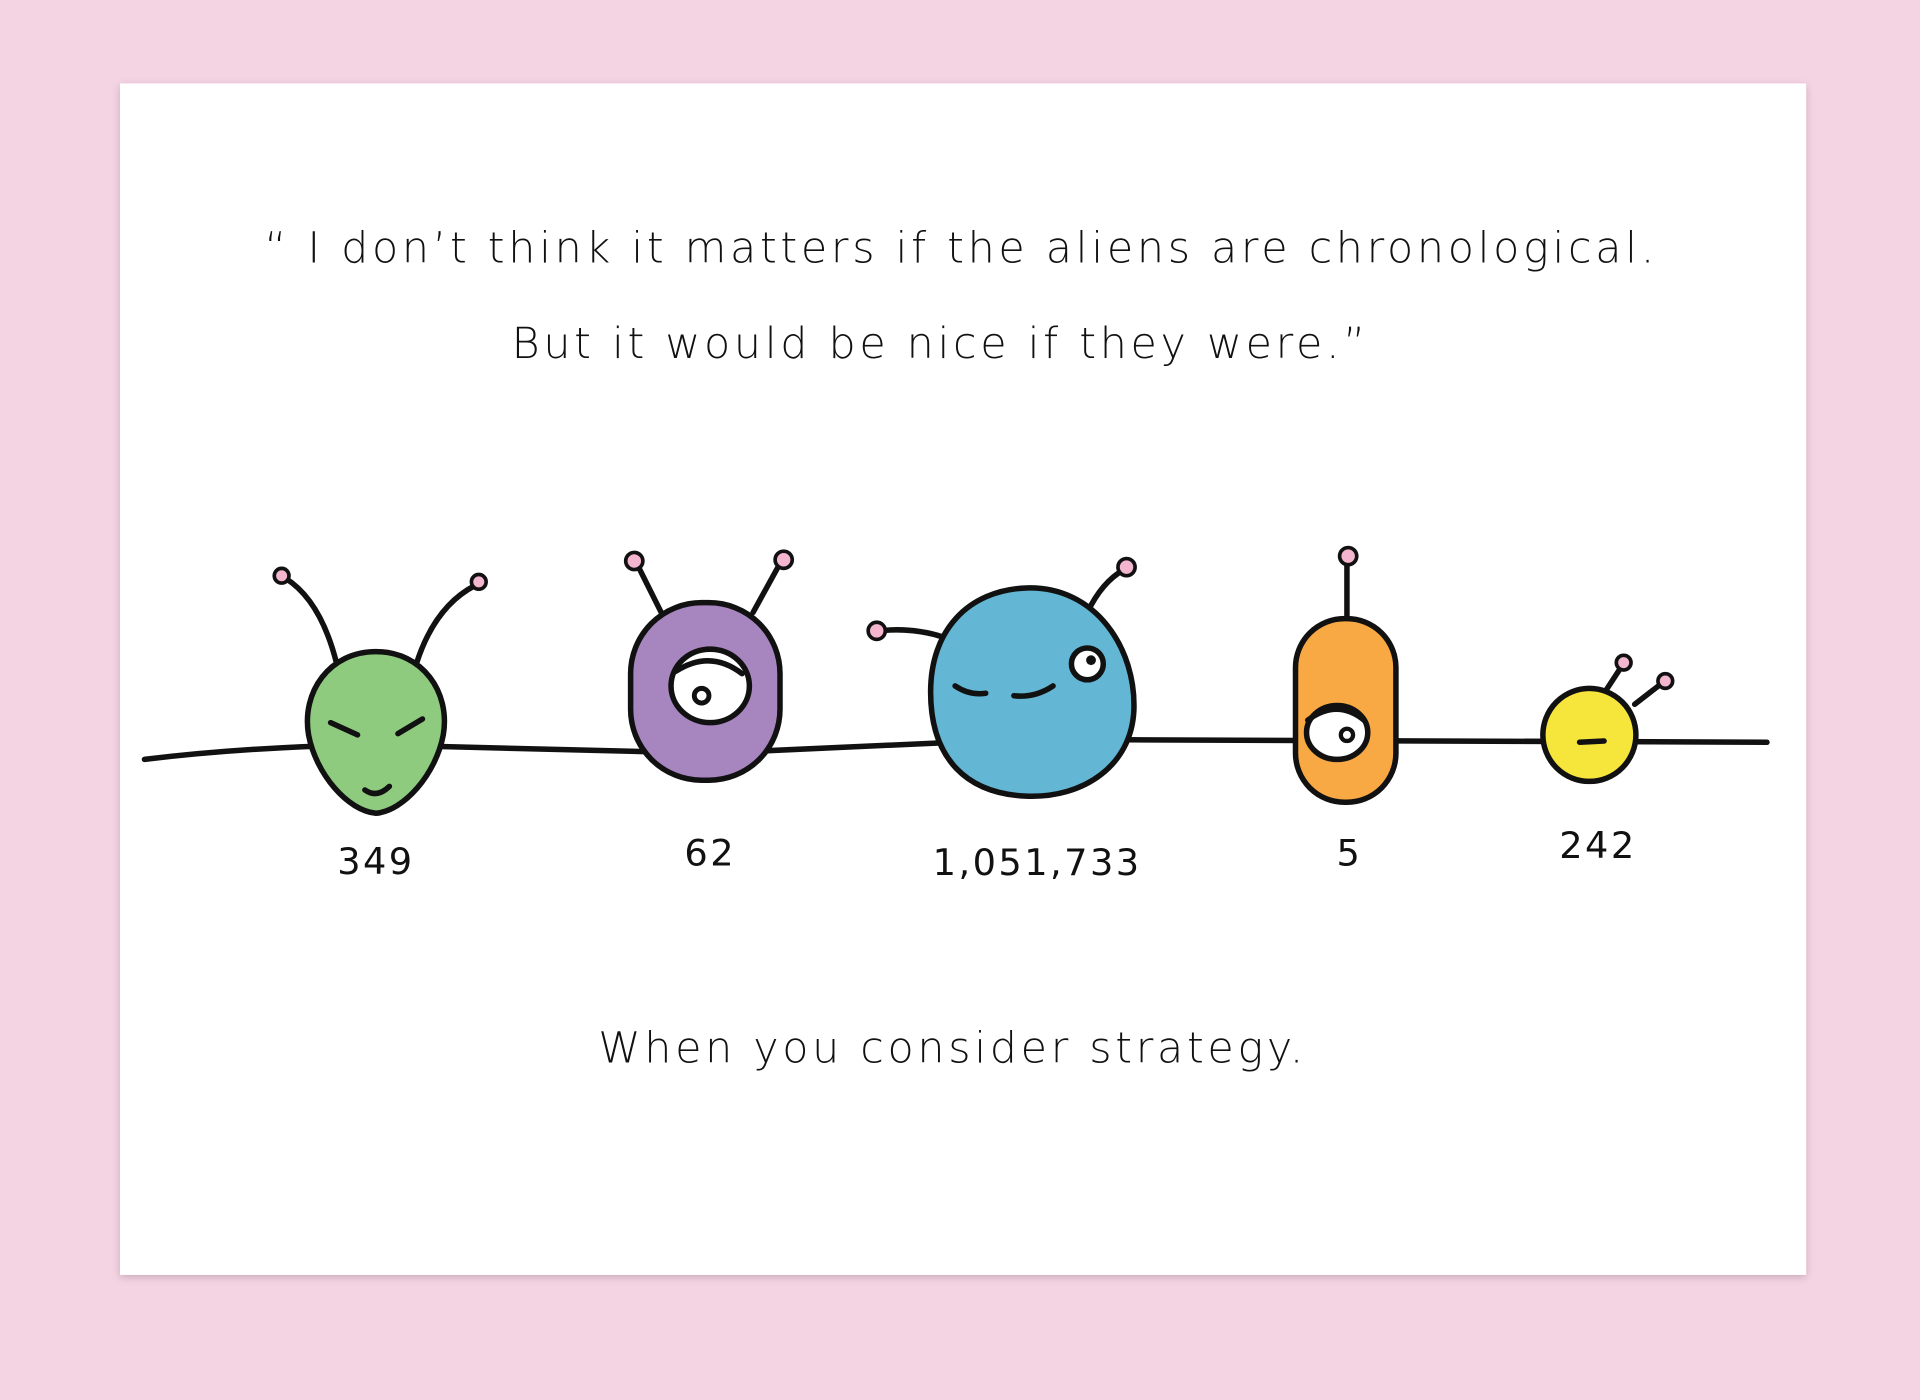  Describe the element at coordinates (375, 861) in the screenshot. I see `alien-label: 349` at that location.